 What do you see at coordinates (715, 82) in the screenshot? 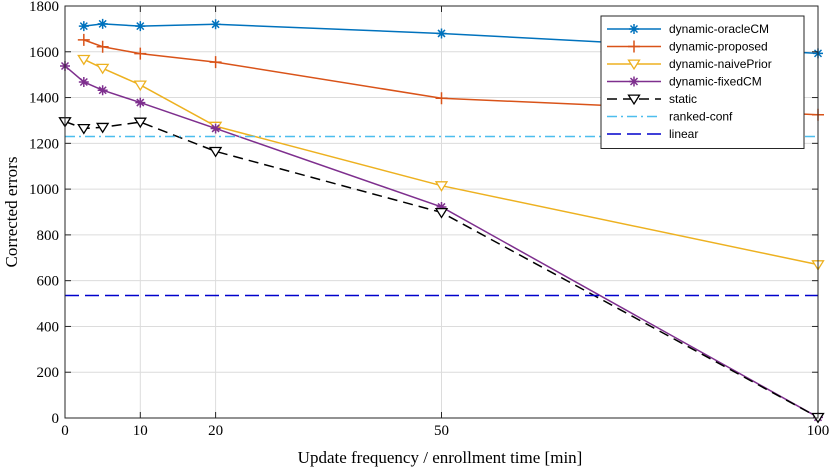
I see `legend-label: dynamic-fixedCM` at bounding box center [715, 82].